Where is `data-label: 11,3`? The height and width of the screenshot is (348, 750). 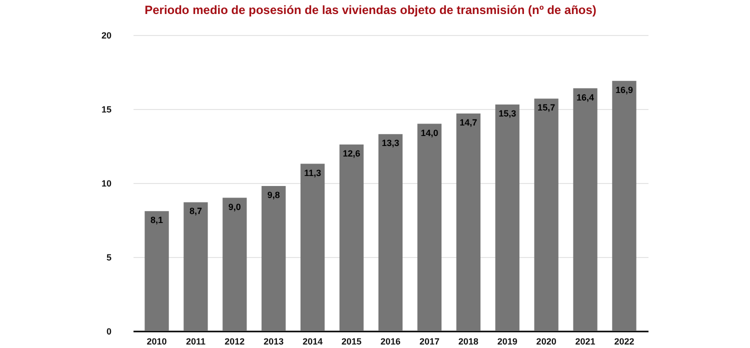 data-label: 11,3 is located at coordinates (313, 173).